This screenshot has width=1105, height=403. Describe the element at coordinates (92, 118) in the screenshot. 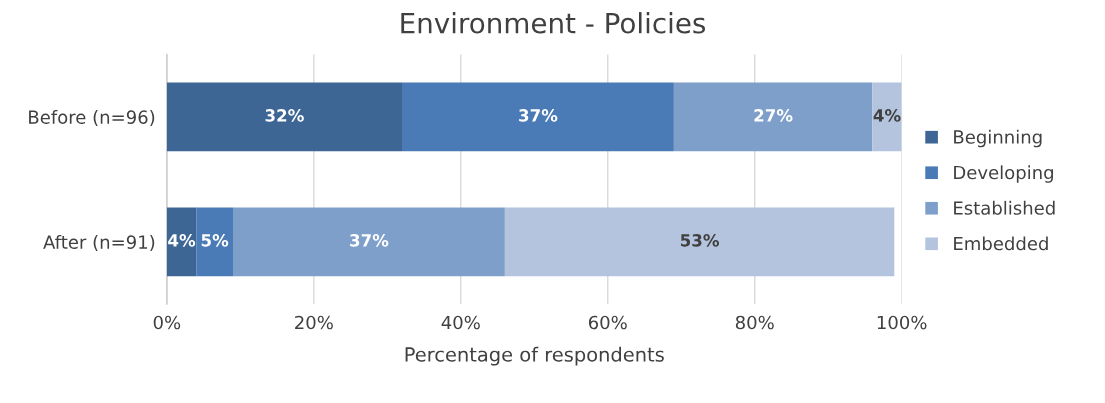

I see `y-tick-label: Before (n=96)` at that location.